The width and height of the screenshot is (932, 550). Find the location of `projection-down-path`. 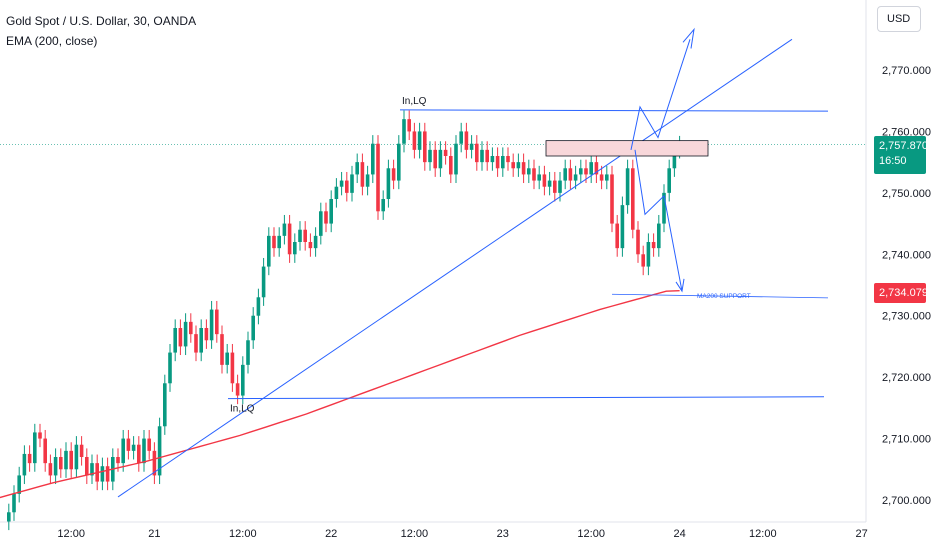

projection-down-path is located at coordinates (658, 220).